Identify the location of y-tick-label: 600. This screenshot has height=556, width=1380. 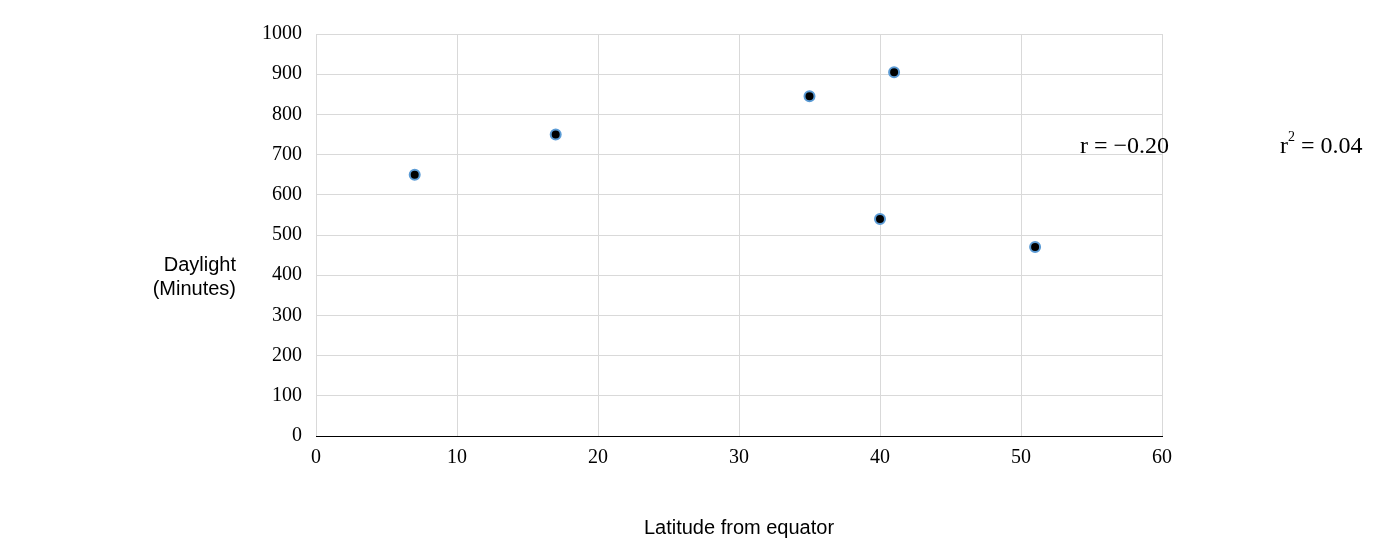
(287, 193).